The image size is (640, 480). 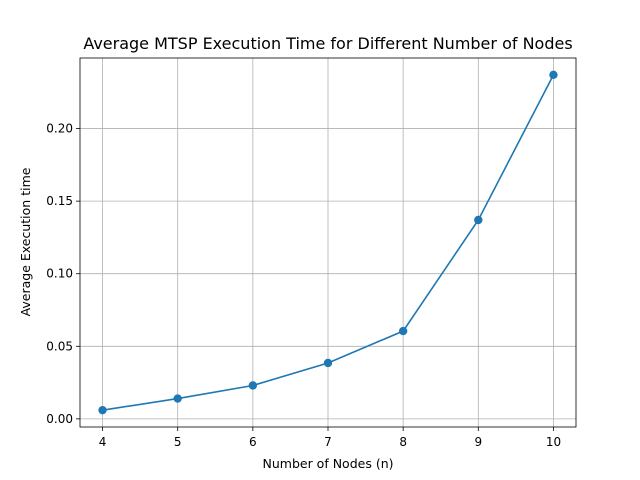 I want to click on x-tick-label: 4, so click(x=103, y=442).